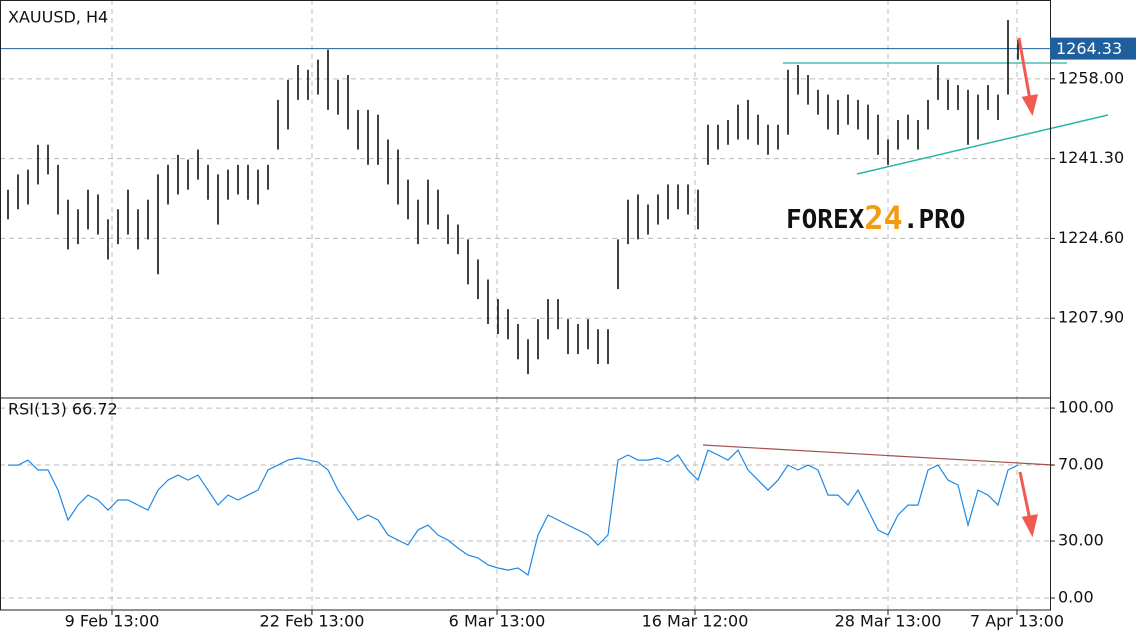  Describe the element at coordinates (63, 409) in the screenshot. I see `rsi-title: RSI(13) 66.72` at that location.